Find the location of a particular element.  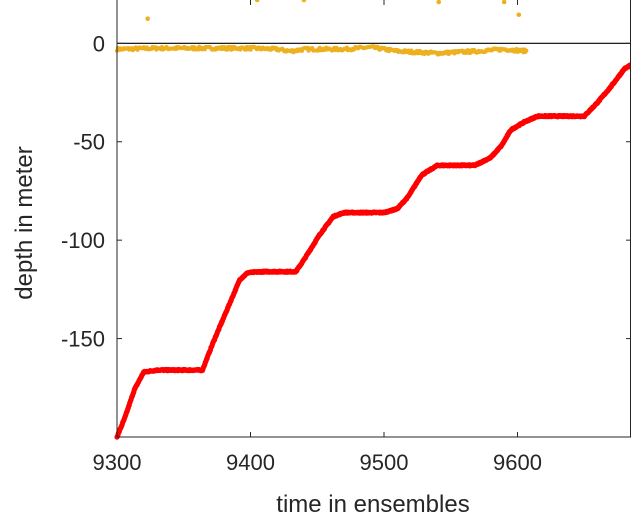

x-tick-label: 9300 is located at coordinates (117, 462).